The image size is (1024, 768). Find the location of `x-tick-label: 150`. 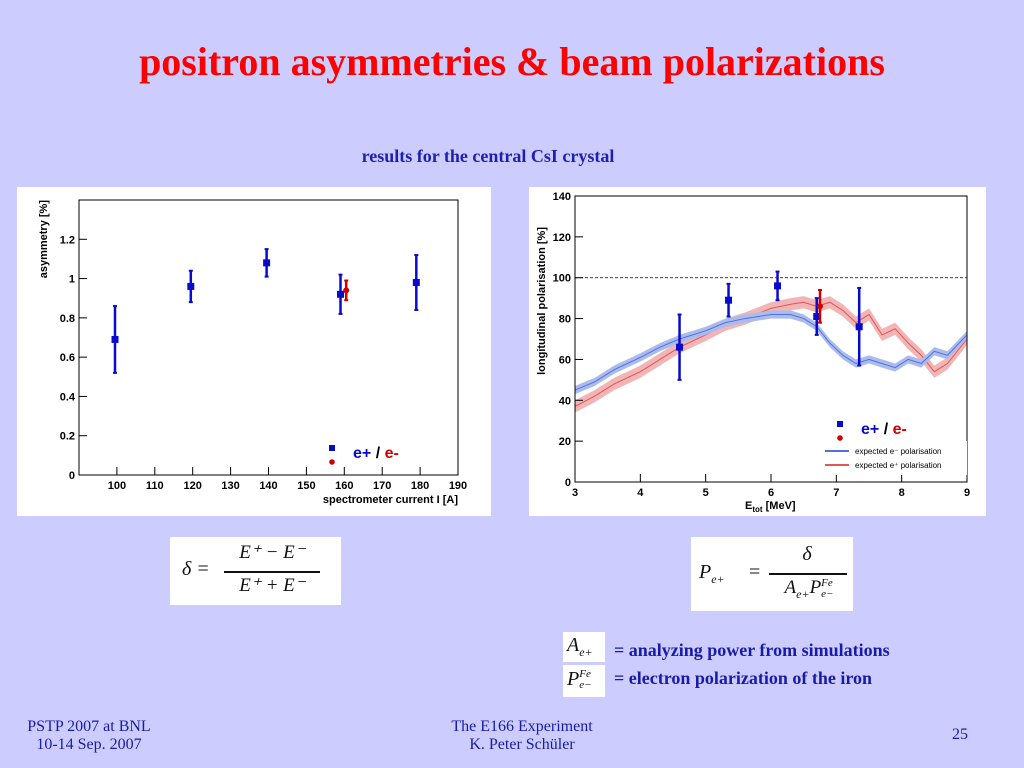

x-tick-label: 150 is located at coordinates (306, 486).